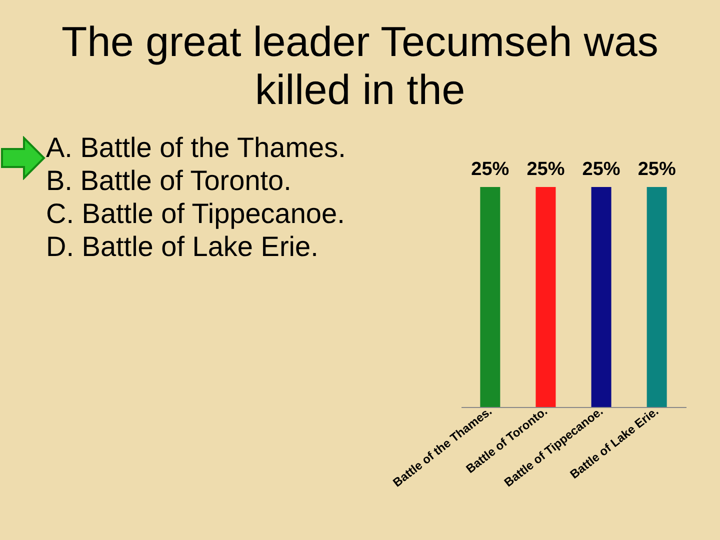 This screenshot has height=540, width=720. What do you see at coordinates (169, 181) in the screenshot?
I see `text: B. Battle of Toronto.` at bounding box center [169, 181].